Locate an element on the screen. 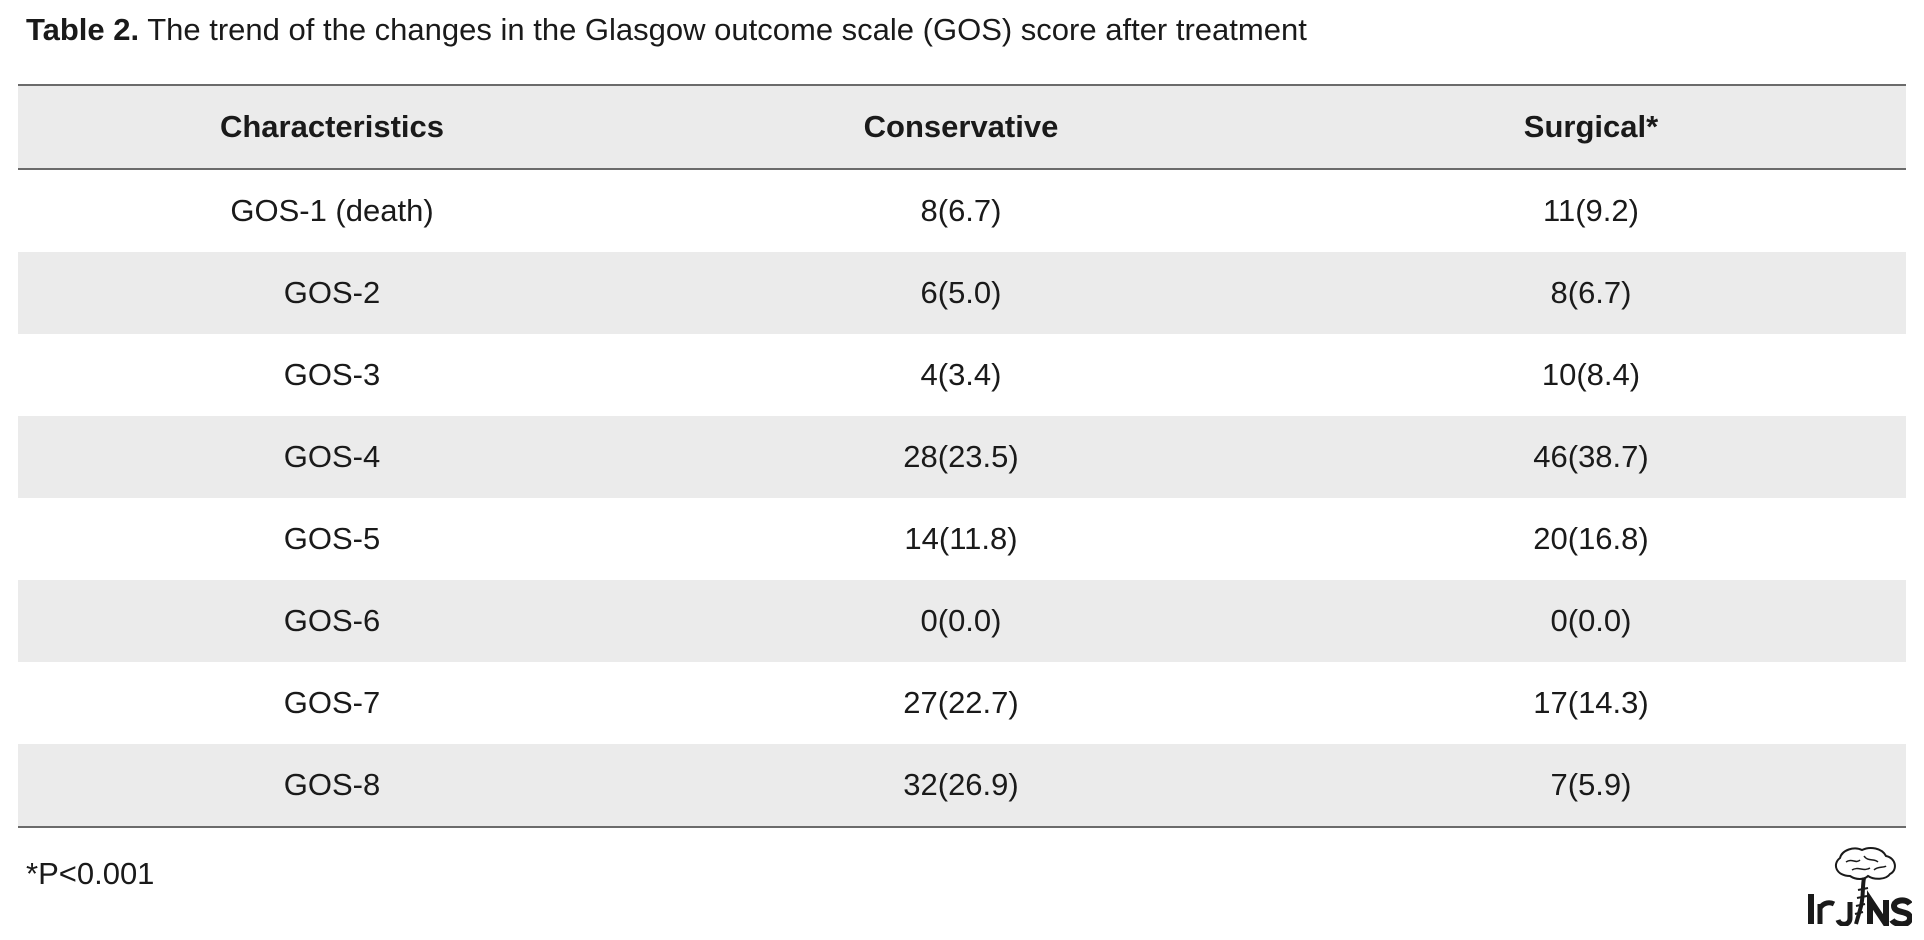 This screenshot has height=940, width=1924. cell-conservative: 6(5.0) is located at coordinates (961, 293).